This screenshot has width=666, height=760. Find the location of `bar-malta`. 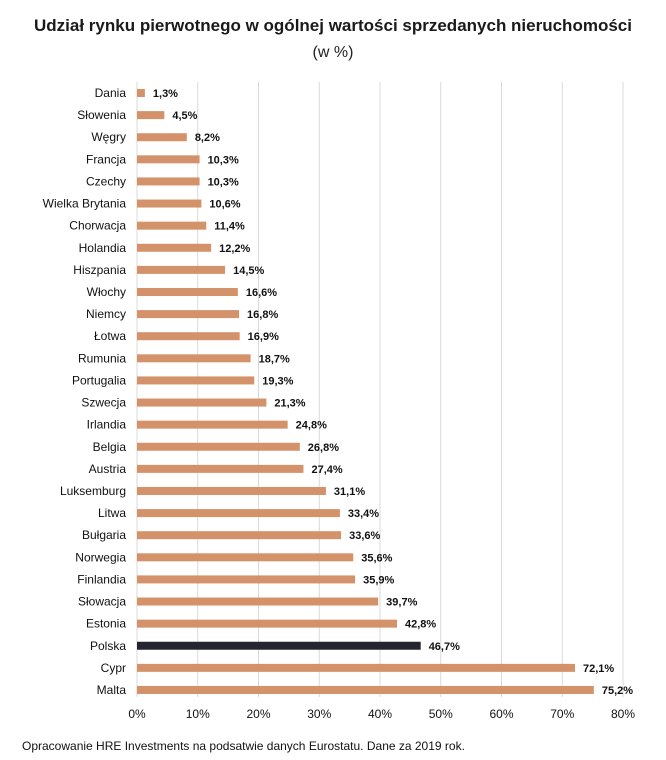

bar-malta is located at coordinates (365, 689).